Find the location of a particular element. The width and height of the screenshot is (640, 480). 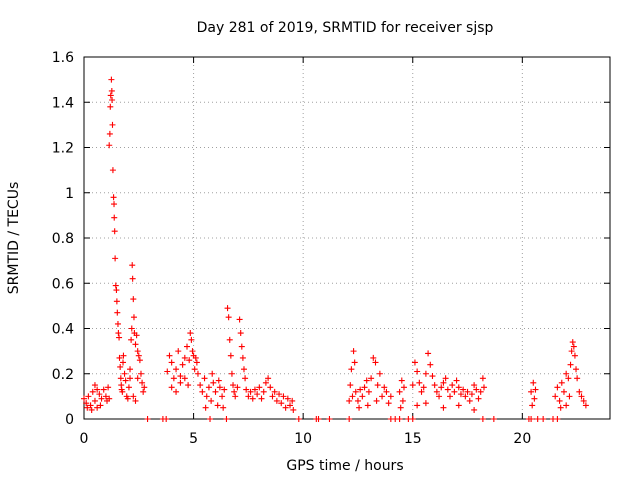

y-tick-label: 0.6 is located at coordinates (63, 284).